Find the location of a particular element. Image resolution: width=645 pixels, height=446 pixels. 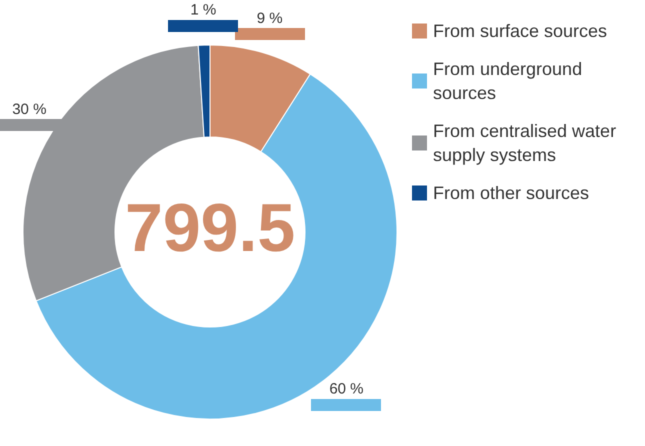

data-label: 30 % is located at coordinates (29, 109).